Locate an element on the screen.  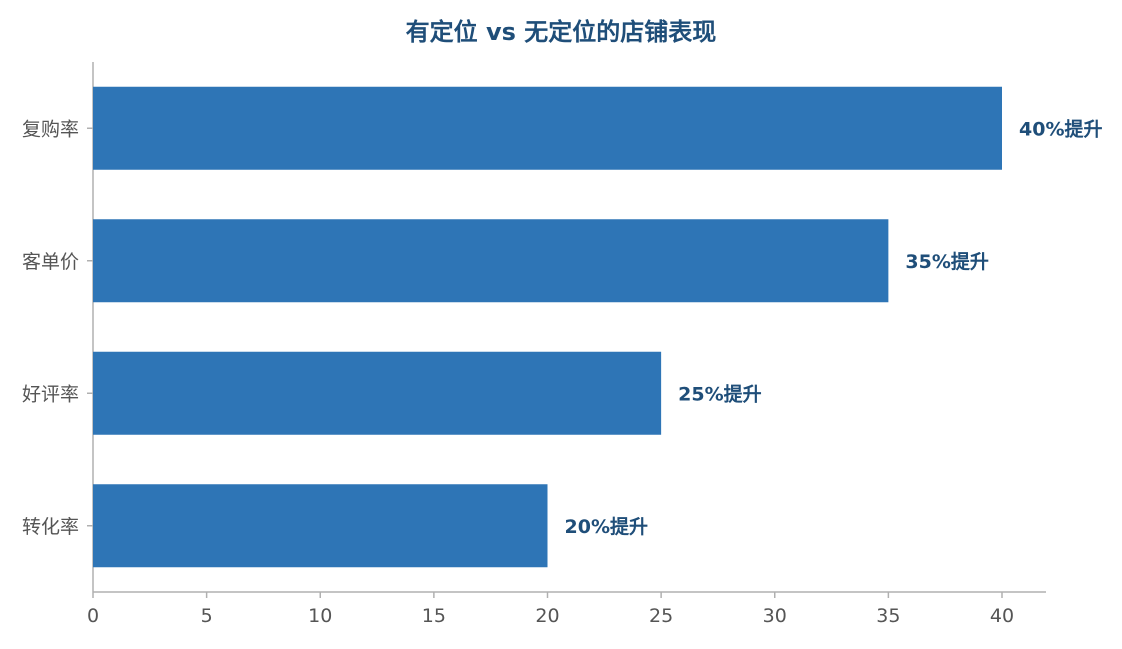
category-label: 好评率 is located at coordinates (50, 394).